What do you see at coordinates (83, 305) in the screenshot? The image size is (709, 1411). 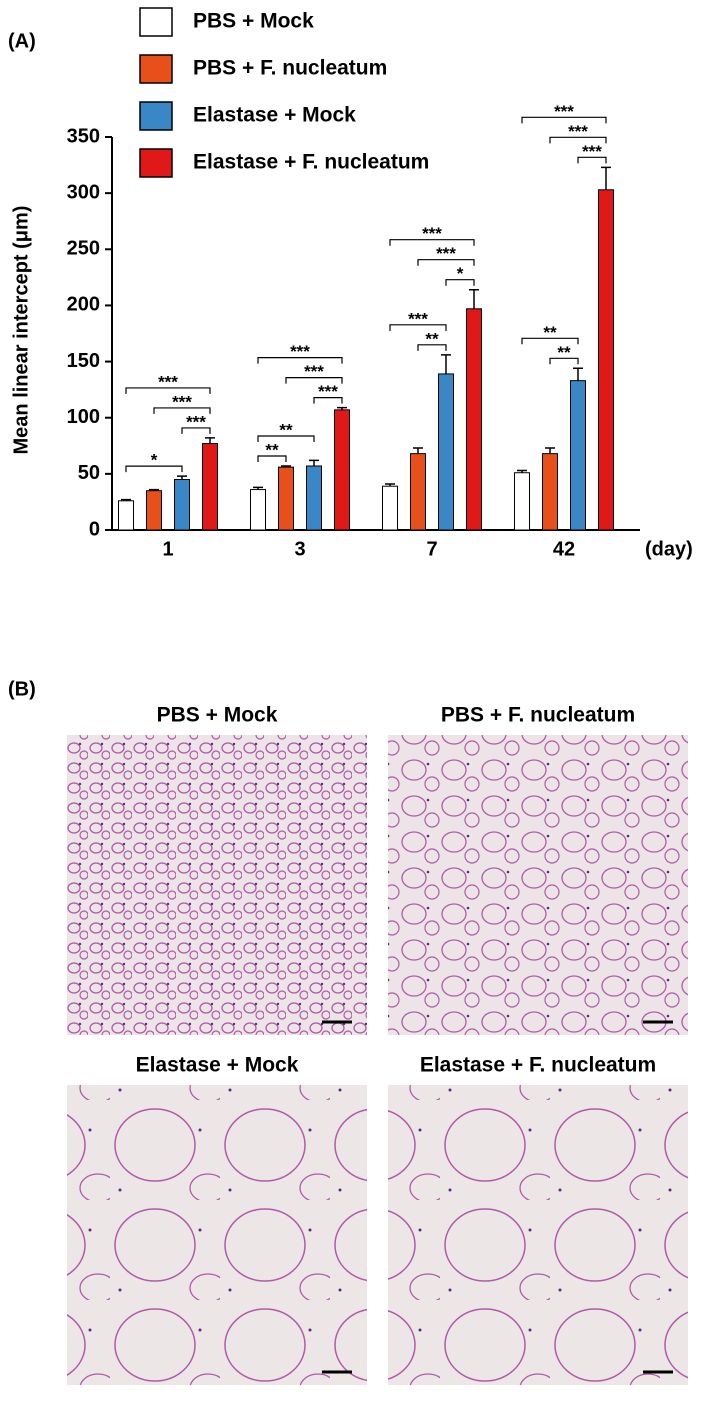 I see `y-tick-label: 200` at bounding box center [83, 305].